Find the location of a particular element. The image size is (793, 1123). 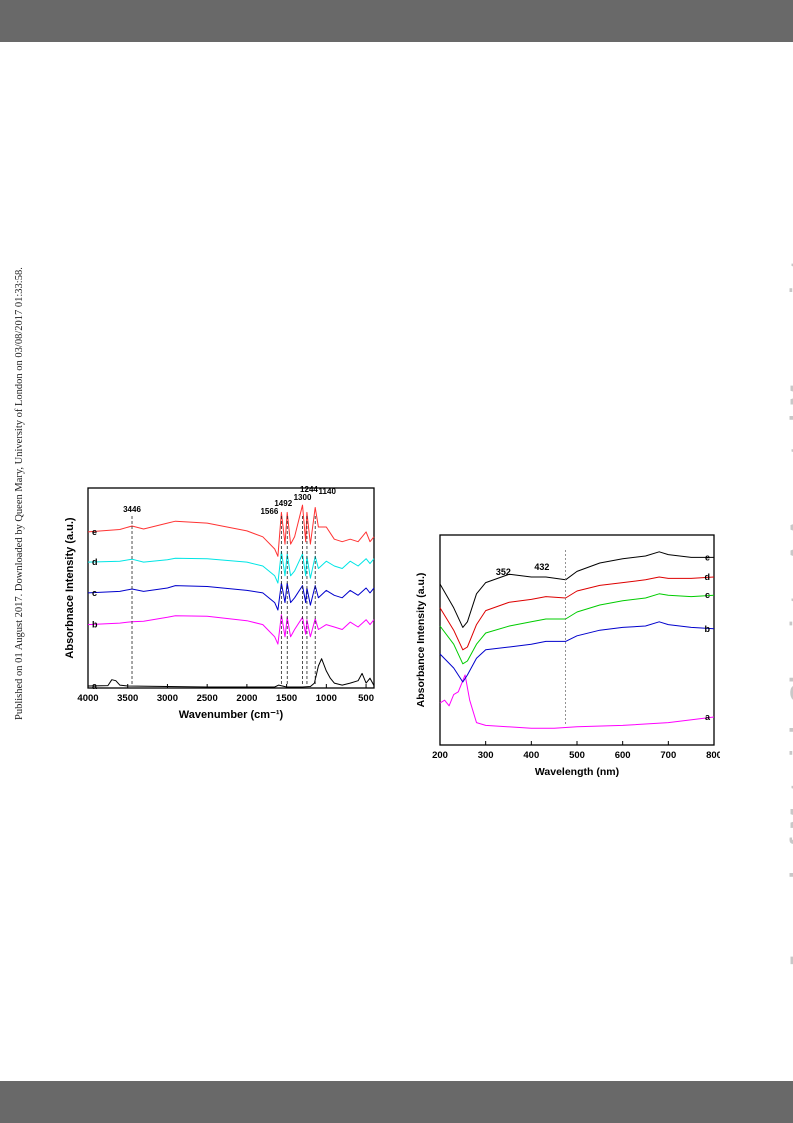

footer-bar is located at coordinates (396, 1102).